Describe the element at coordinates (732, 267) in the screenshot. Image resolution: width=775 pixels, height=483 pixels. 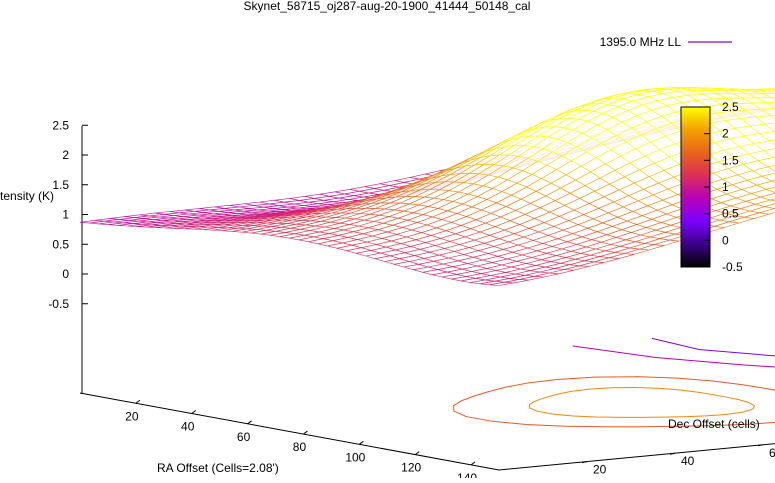
I see `colorbar-tick-label: -0.5` at that location.